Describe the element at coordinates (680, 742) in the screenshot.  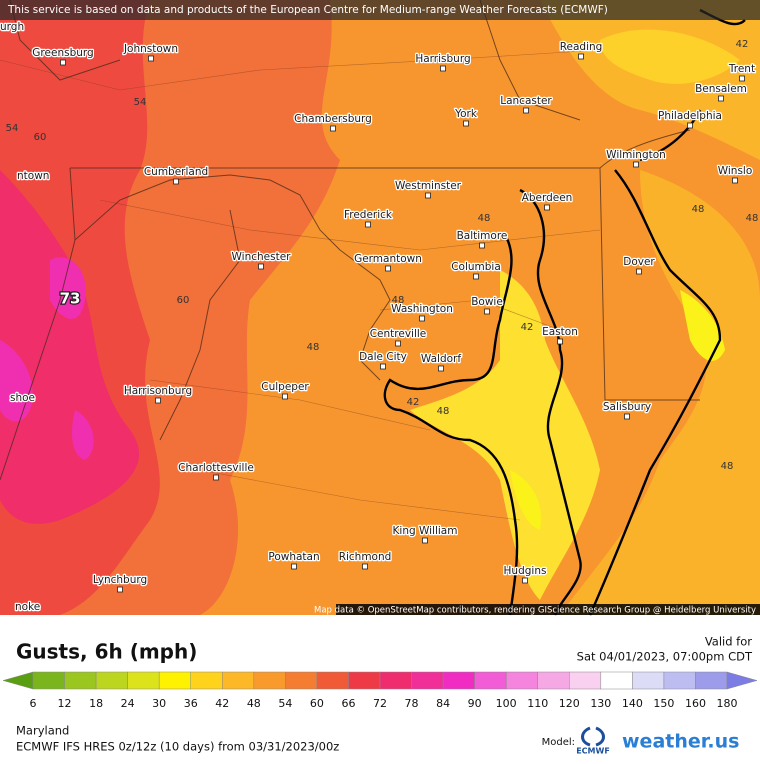
I see `brand: weather.us` at that location.